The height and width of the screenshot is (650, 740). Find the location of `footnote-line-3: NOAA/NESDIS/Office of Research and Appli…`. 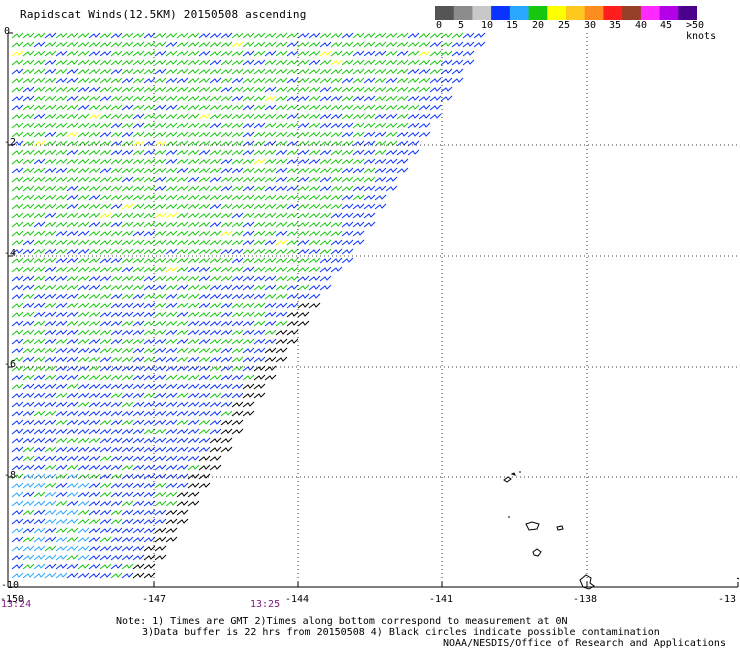

footnote-line-3: NOAA/NESDIS/Office of Research and Appli… is located at coordinates (584, 643).